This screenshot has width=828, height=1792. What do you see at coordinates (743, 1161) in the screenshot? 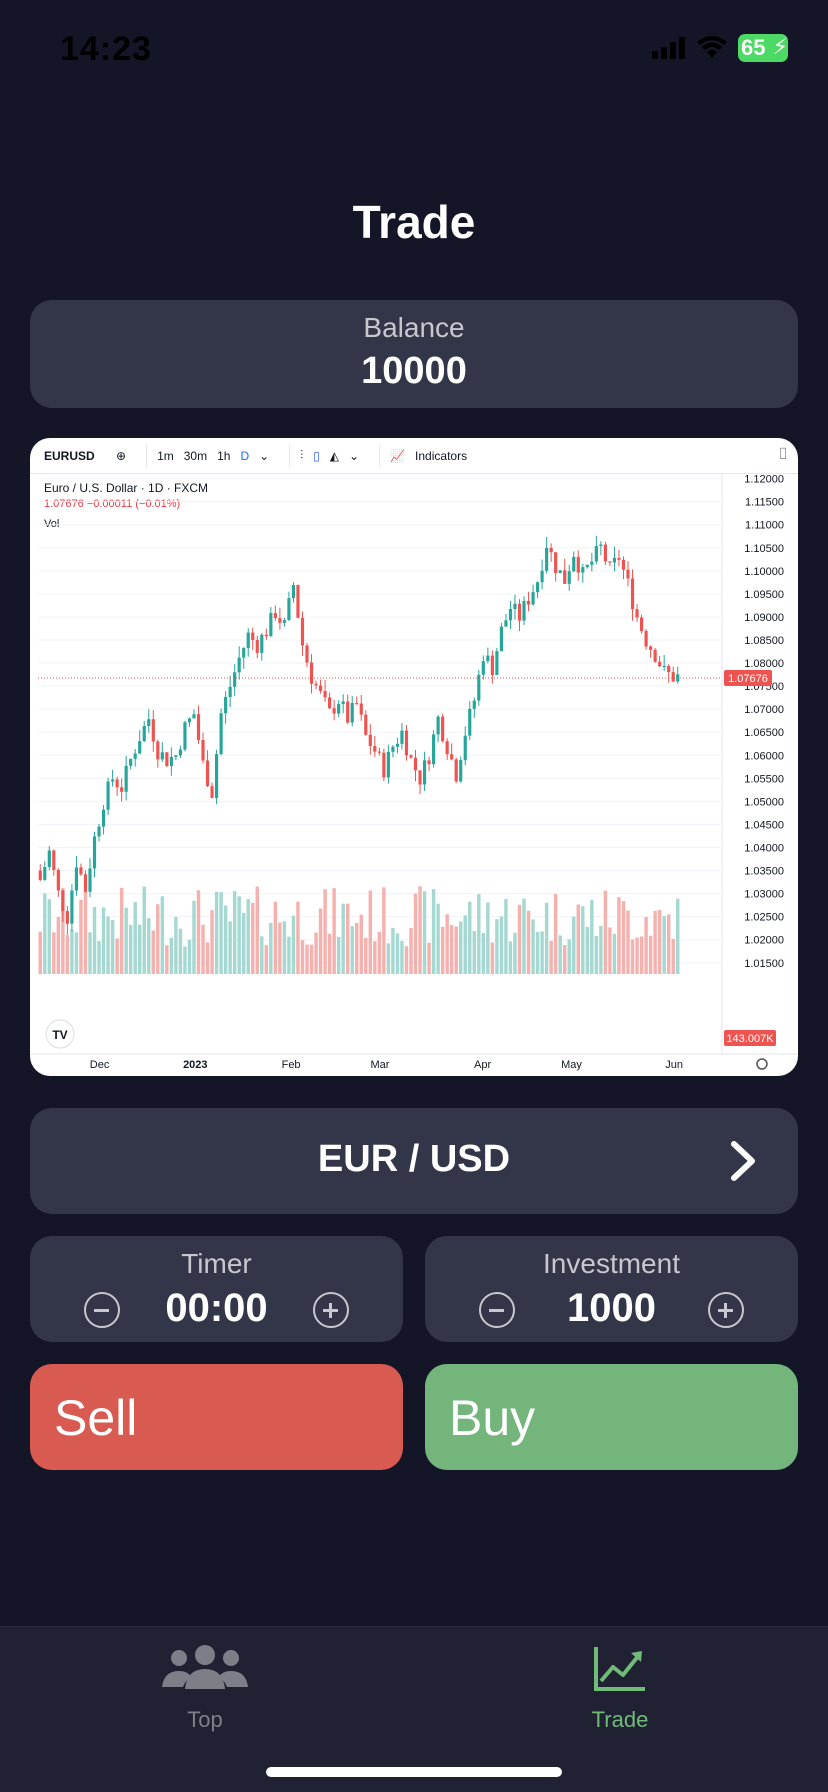
I see `chevron-right-icon` at bounding box center [743, 1161].